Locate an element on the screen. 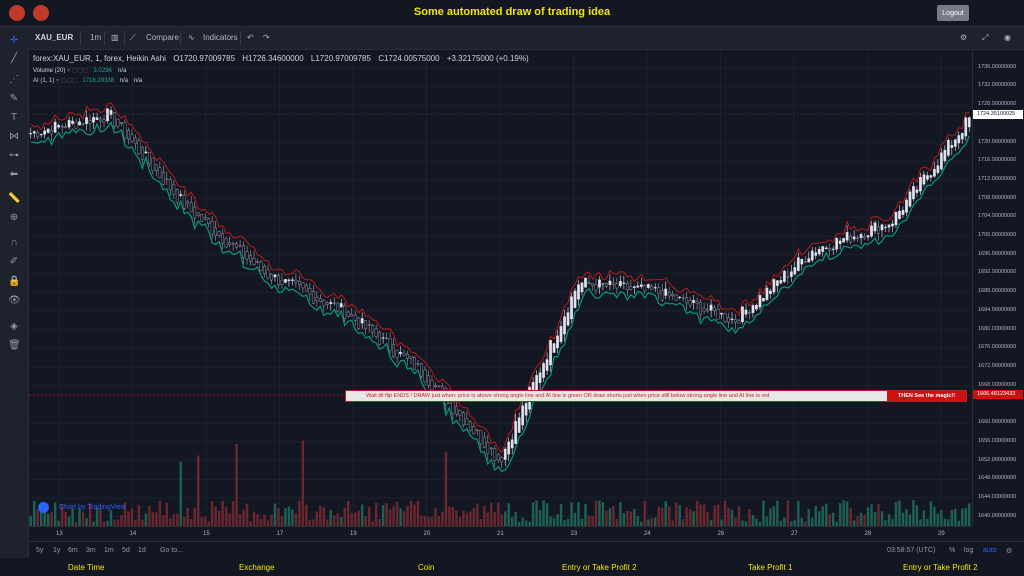 This screenshot has width=1024, height=576. text-icon: T is located at coordinates (14, 117).